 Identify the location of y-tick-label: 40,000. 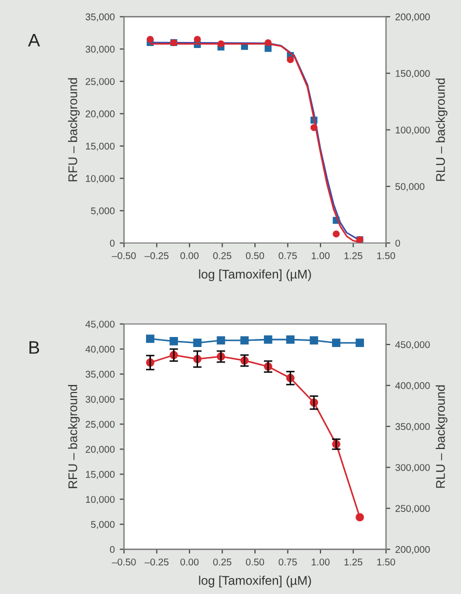
(100, 350).